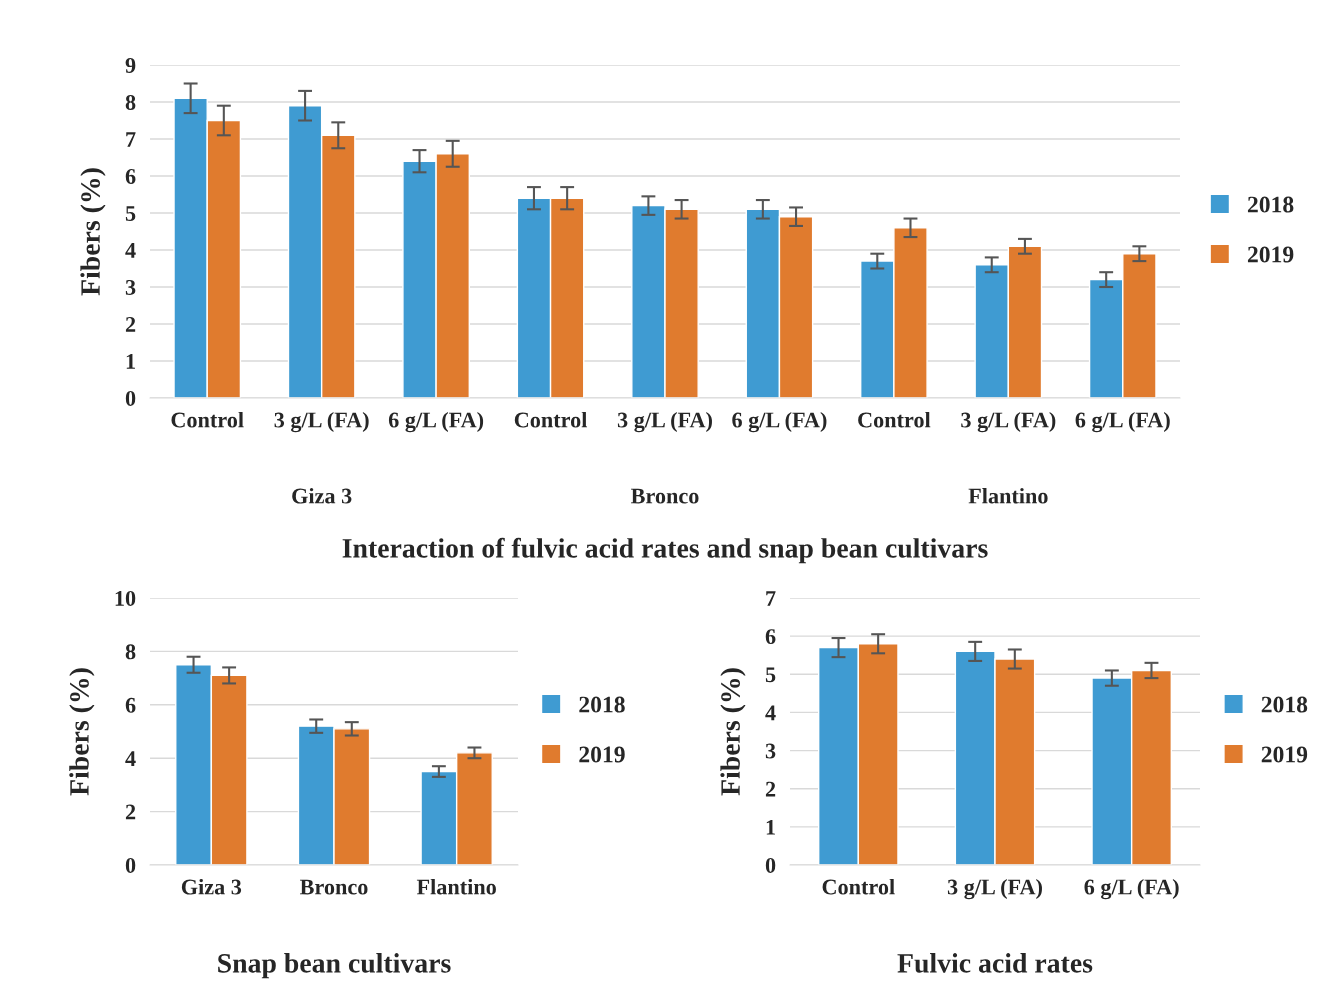 The width and height of the screenshot is (1325, 1001). What do you see at coordinates (334, 887) in the screenshot?
I see `x-tick-label: Bronco` at bounding box center [334, 887].